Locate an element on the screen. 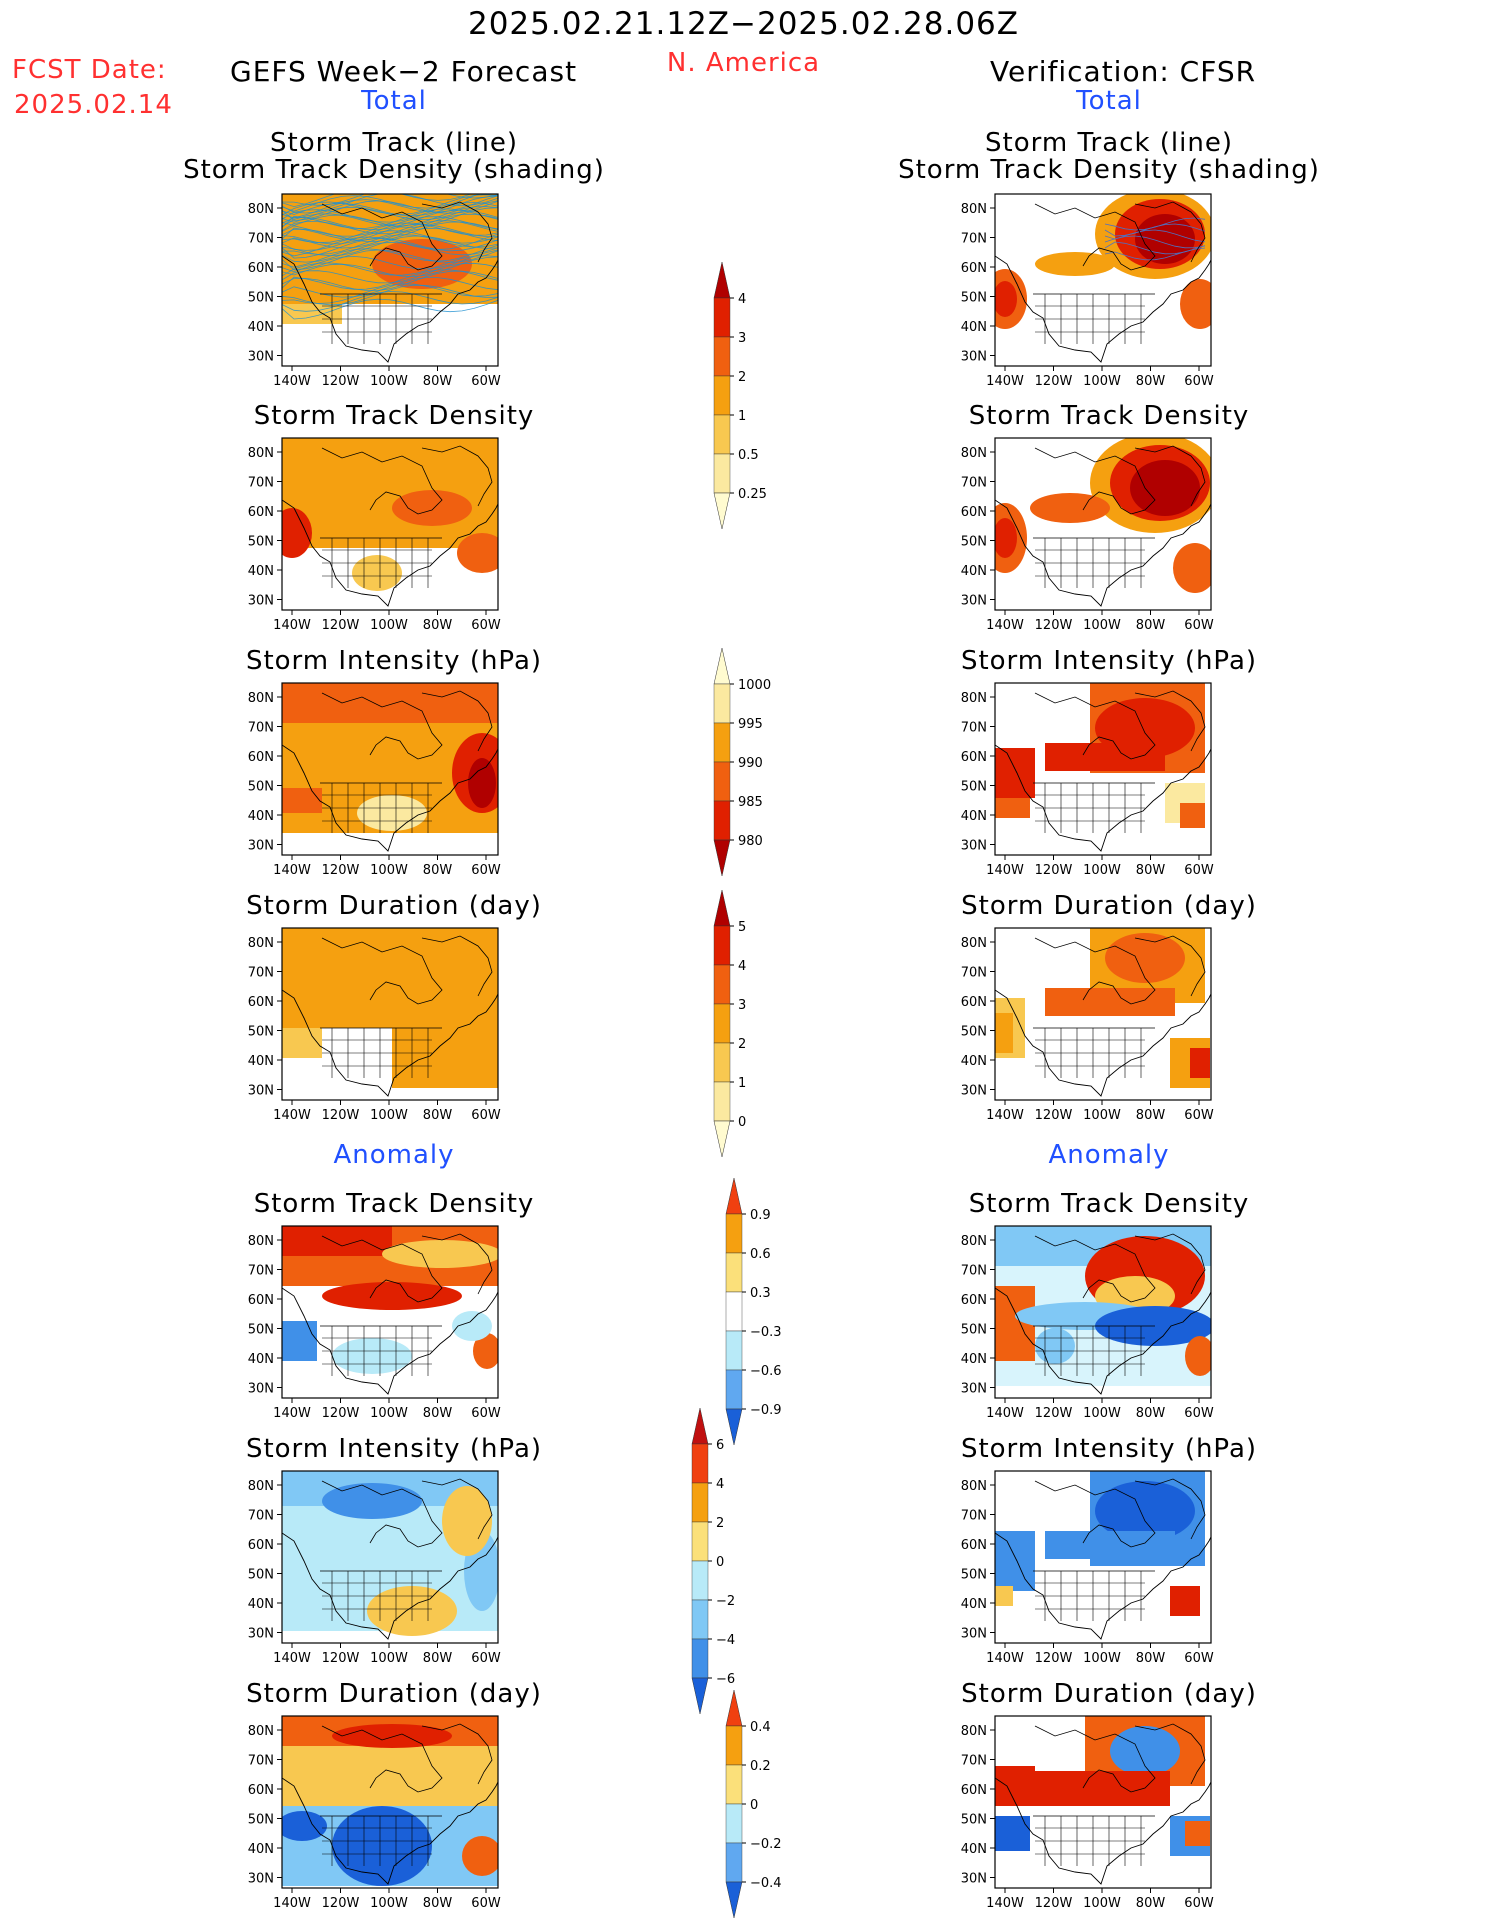 The height and width of the screenshot is (1932, 1487). map-verif-duration: 80N 70N 60N 50N 40N 30N 140W 120W 100W 80W 60W is located at coordinates (1088, 1027).